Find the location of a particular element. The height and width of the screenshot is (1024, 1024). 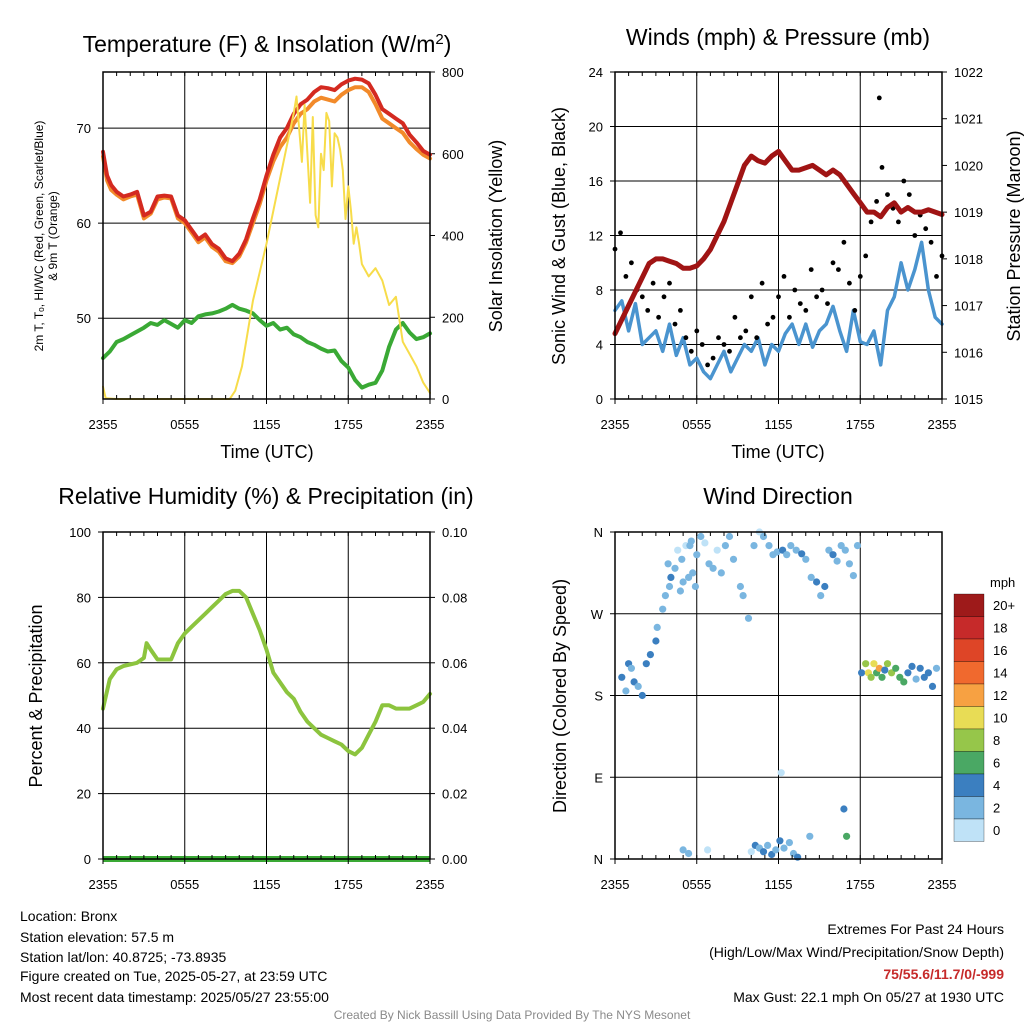

legend-title: mph is located at coordinates (1002, 582).